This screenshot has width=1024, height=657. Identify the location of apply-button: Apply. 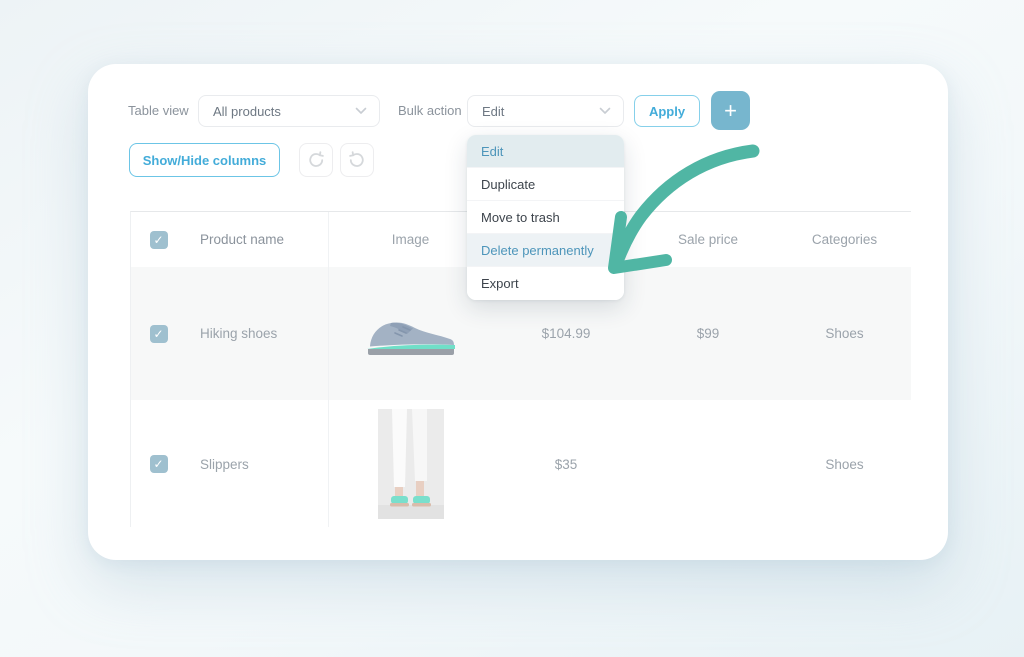
(667, 111).